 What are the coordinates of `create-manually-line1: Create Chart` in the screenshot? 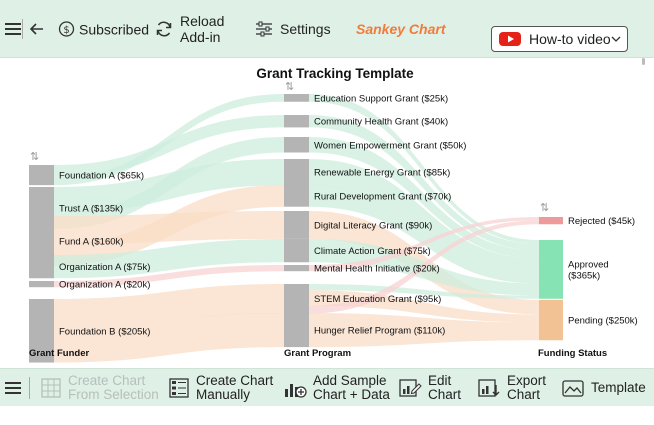 It's located at (235, 380).